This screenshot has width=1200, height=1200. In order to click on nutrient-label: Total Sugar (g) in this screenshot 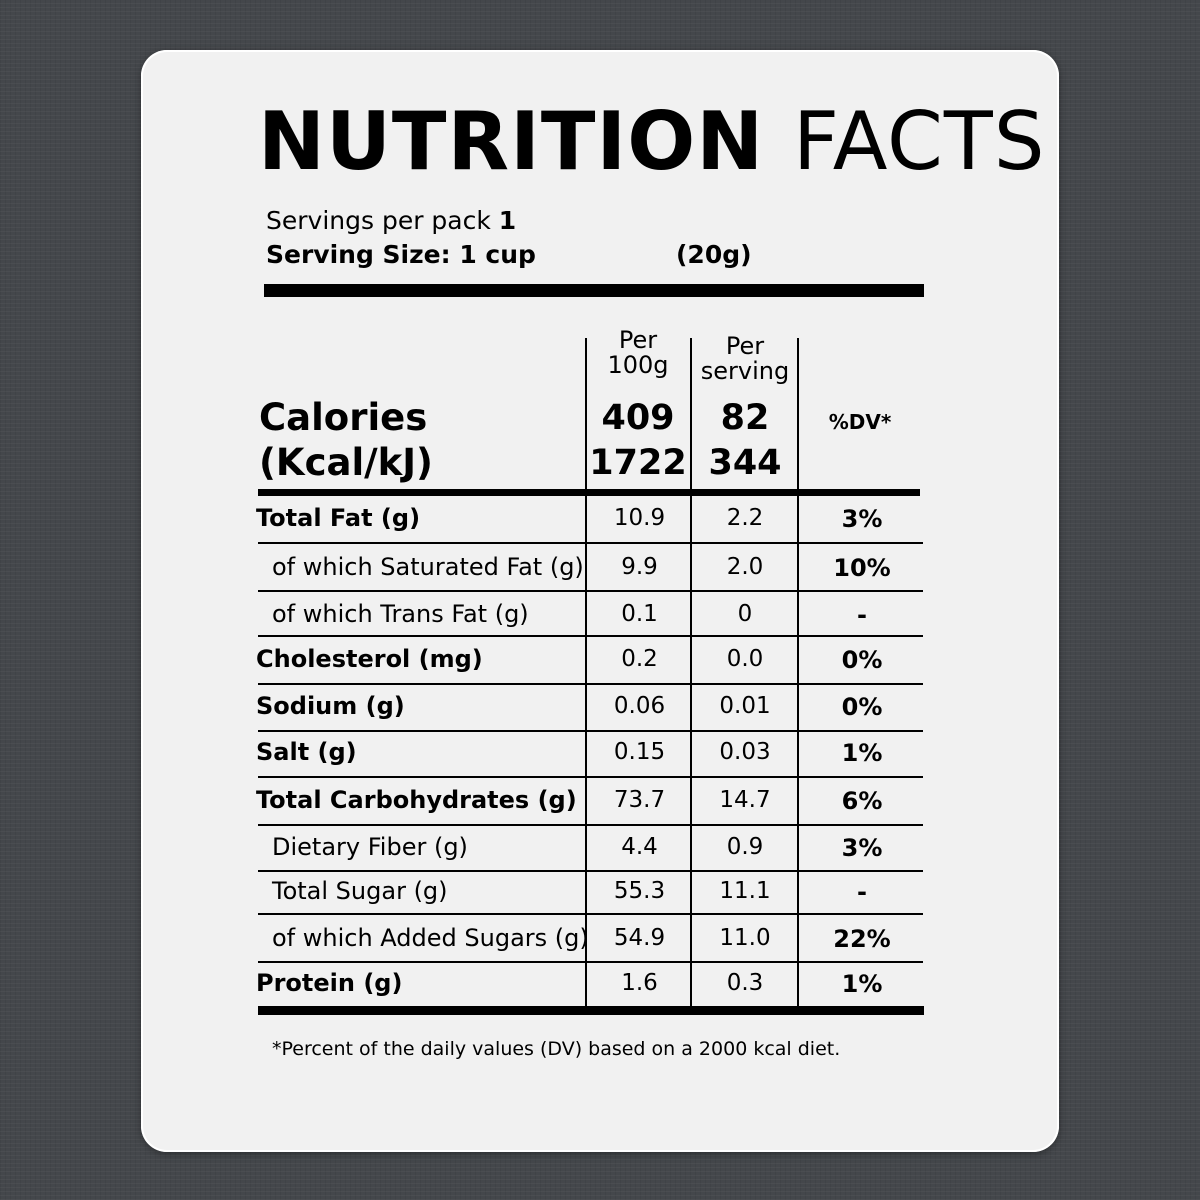, I will do `click(360, 891)`.